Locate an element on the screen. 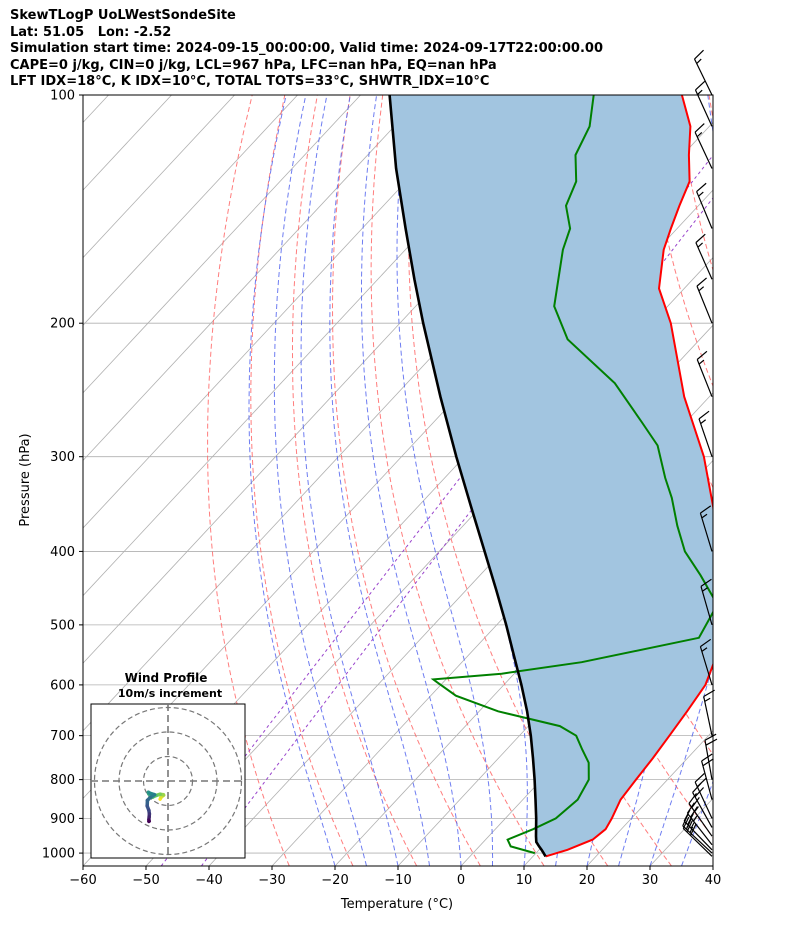 This screenshot has height=937, width=794. y-tick-label: 800 is located at coordinates (62, 780).